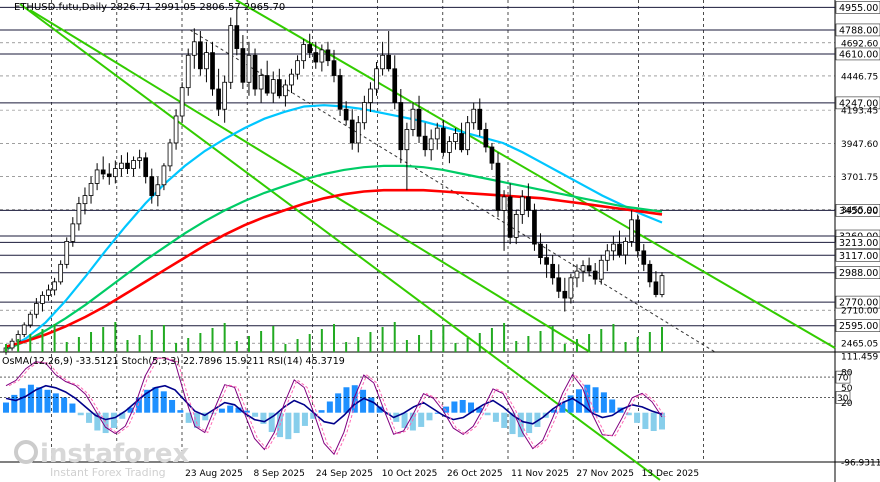 The width and height of the screenshot is (880, 482). What do you see at coordinates (475, 474) in the screenshot?
I see `x-tick-label: 26 Oct 2025` at bounding box center [475, 474].